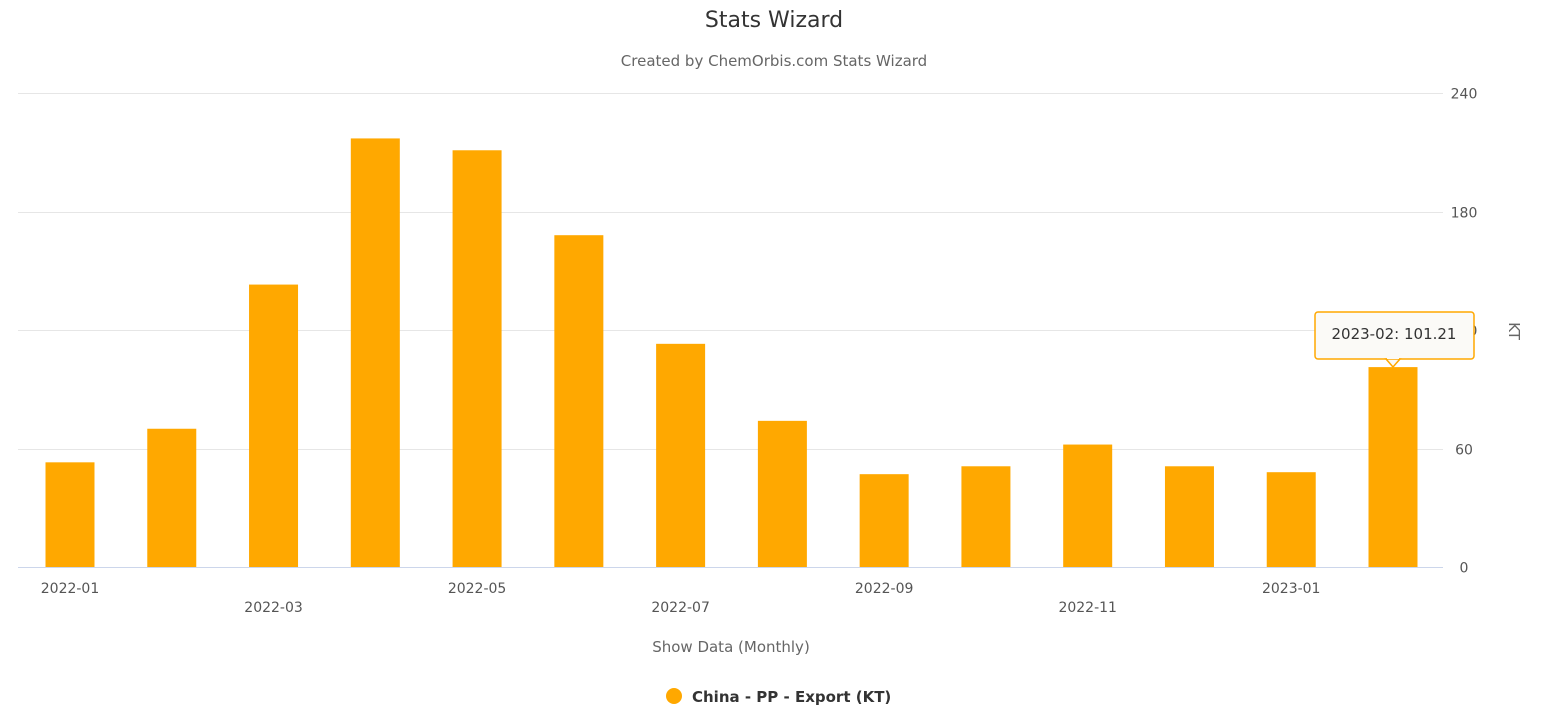  I want to click on chart-subtitle: Created by ChemOrbis.com Stats Wizard, so click(774, 61).